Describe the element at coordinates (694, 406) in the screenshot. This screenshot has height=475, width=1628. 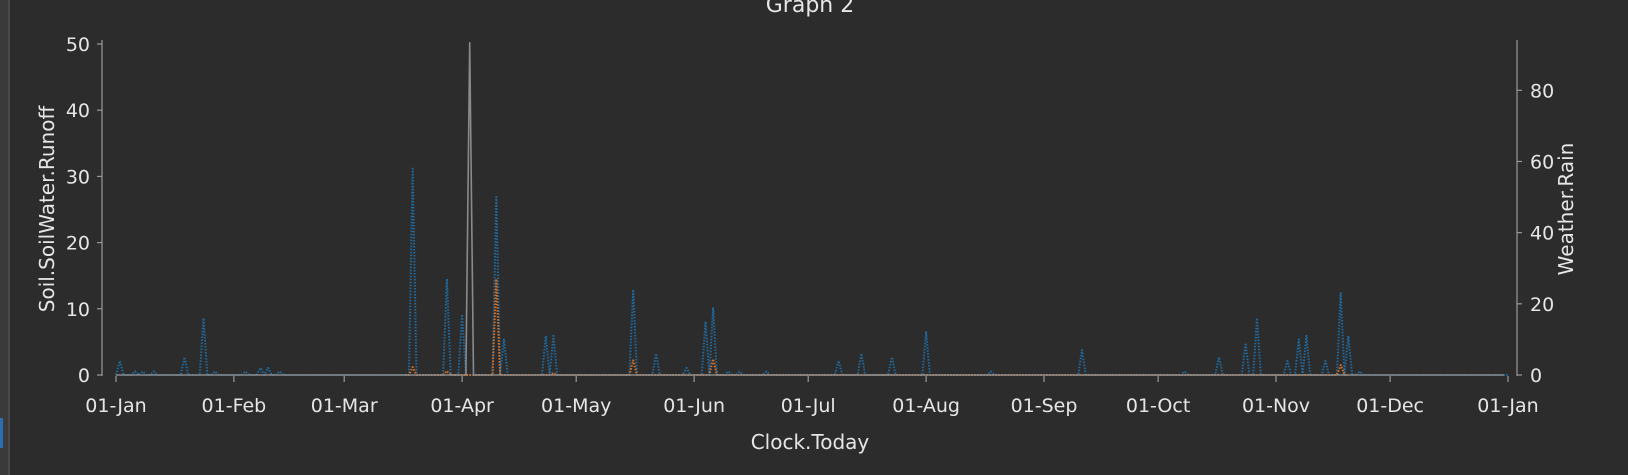
I see `x-tick-label: 01-Jun` at that location.